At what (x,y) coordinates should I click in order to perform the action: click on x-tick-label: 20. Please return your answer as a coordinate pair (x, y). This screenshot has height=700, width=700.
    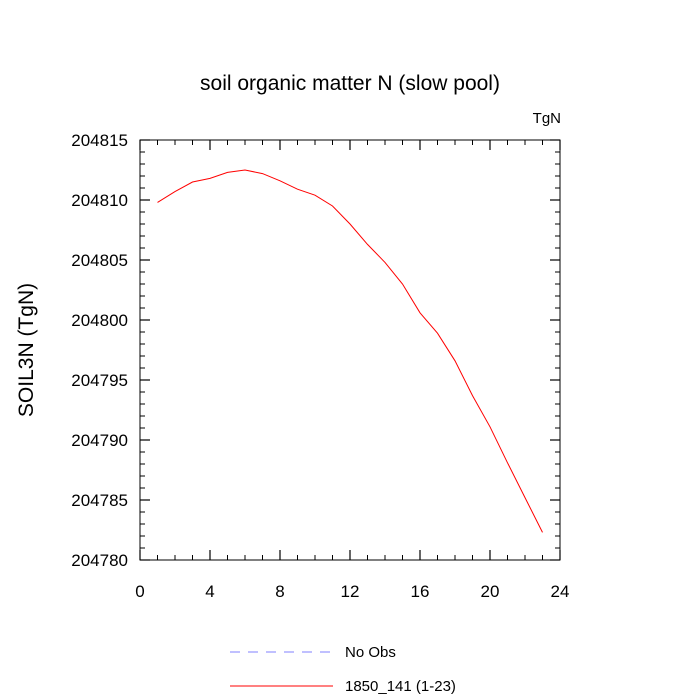
    Looking at the image, I should click on (490, 591).